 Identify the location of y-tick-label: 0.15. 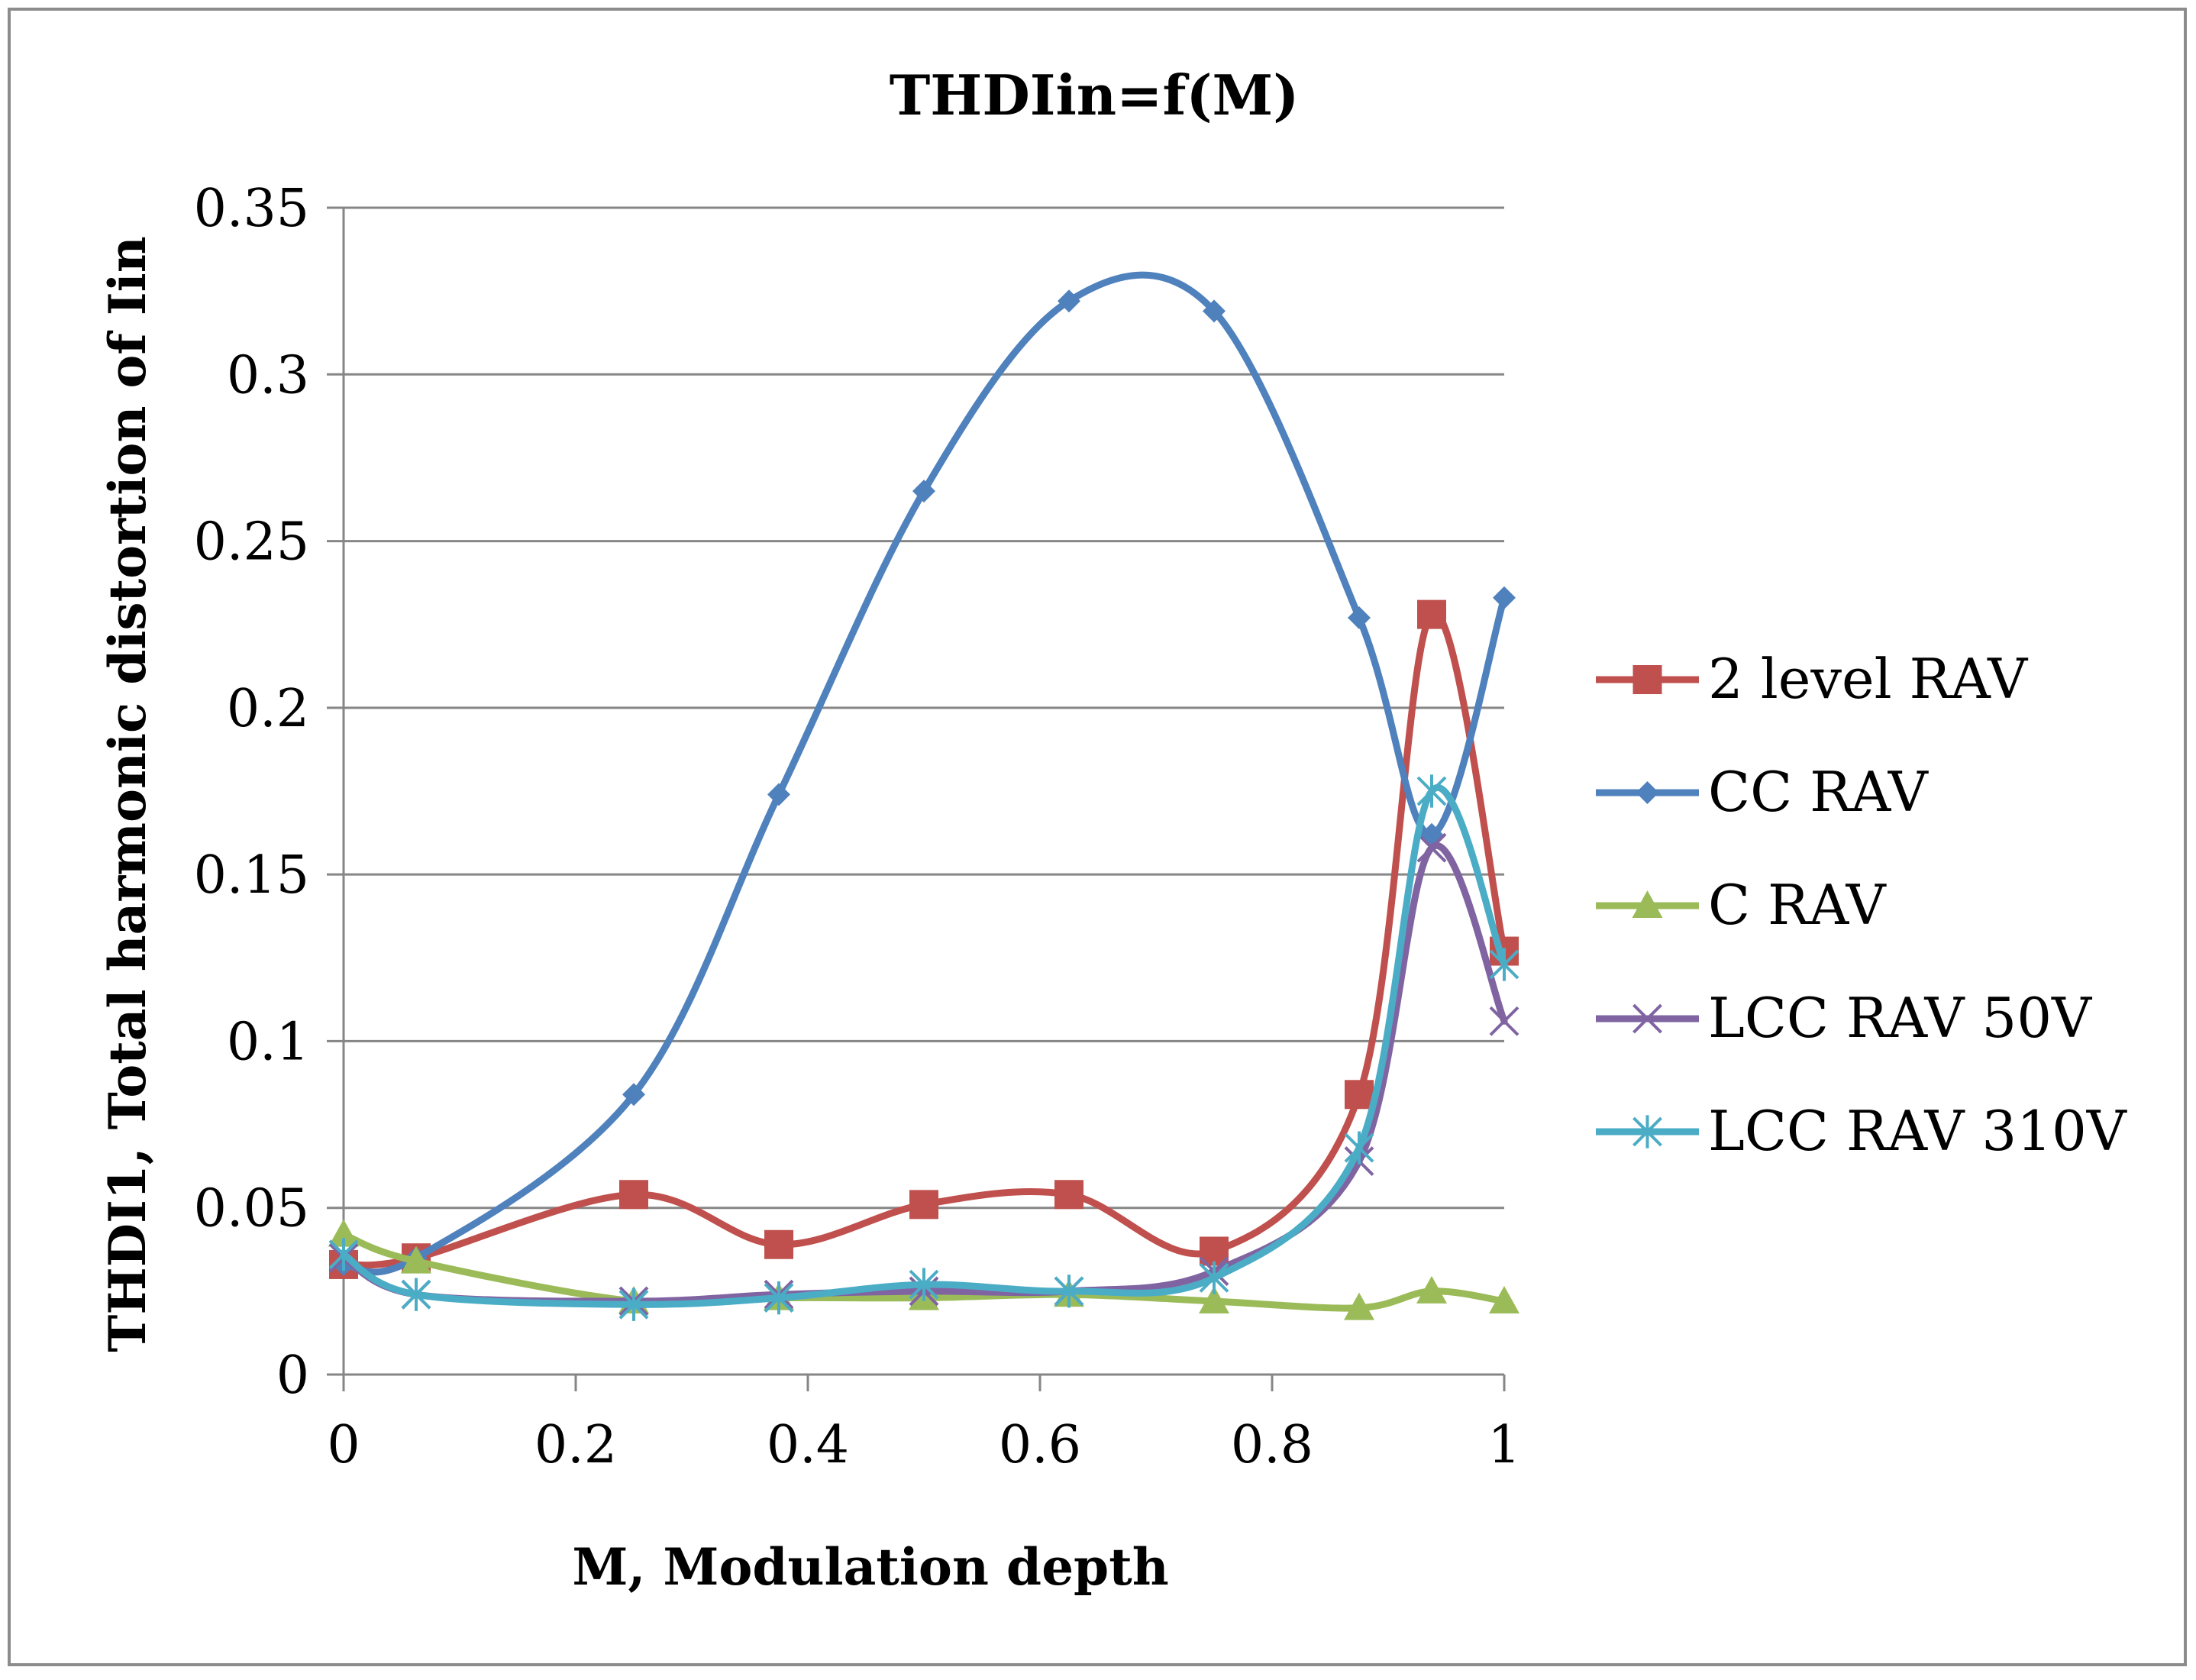
(251, 875).